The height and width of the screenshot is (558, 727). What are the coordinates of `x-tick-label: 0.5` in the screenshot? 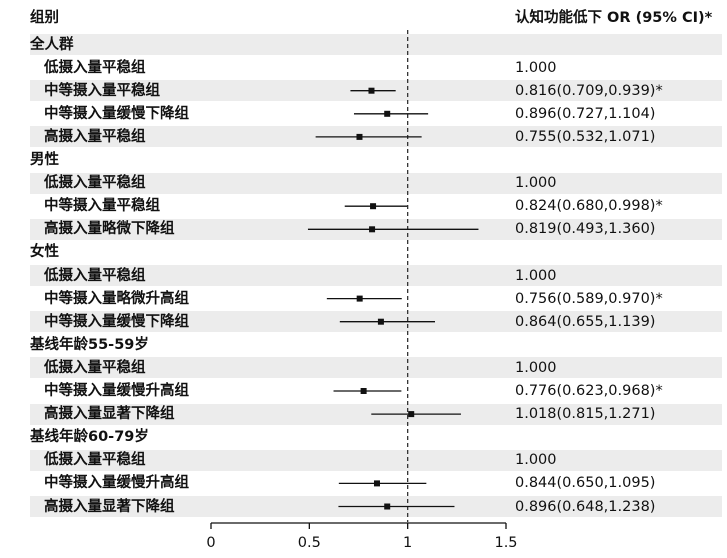 It's located at (309, 543).